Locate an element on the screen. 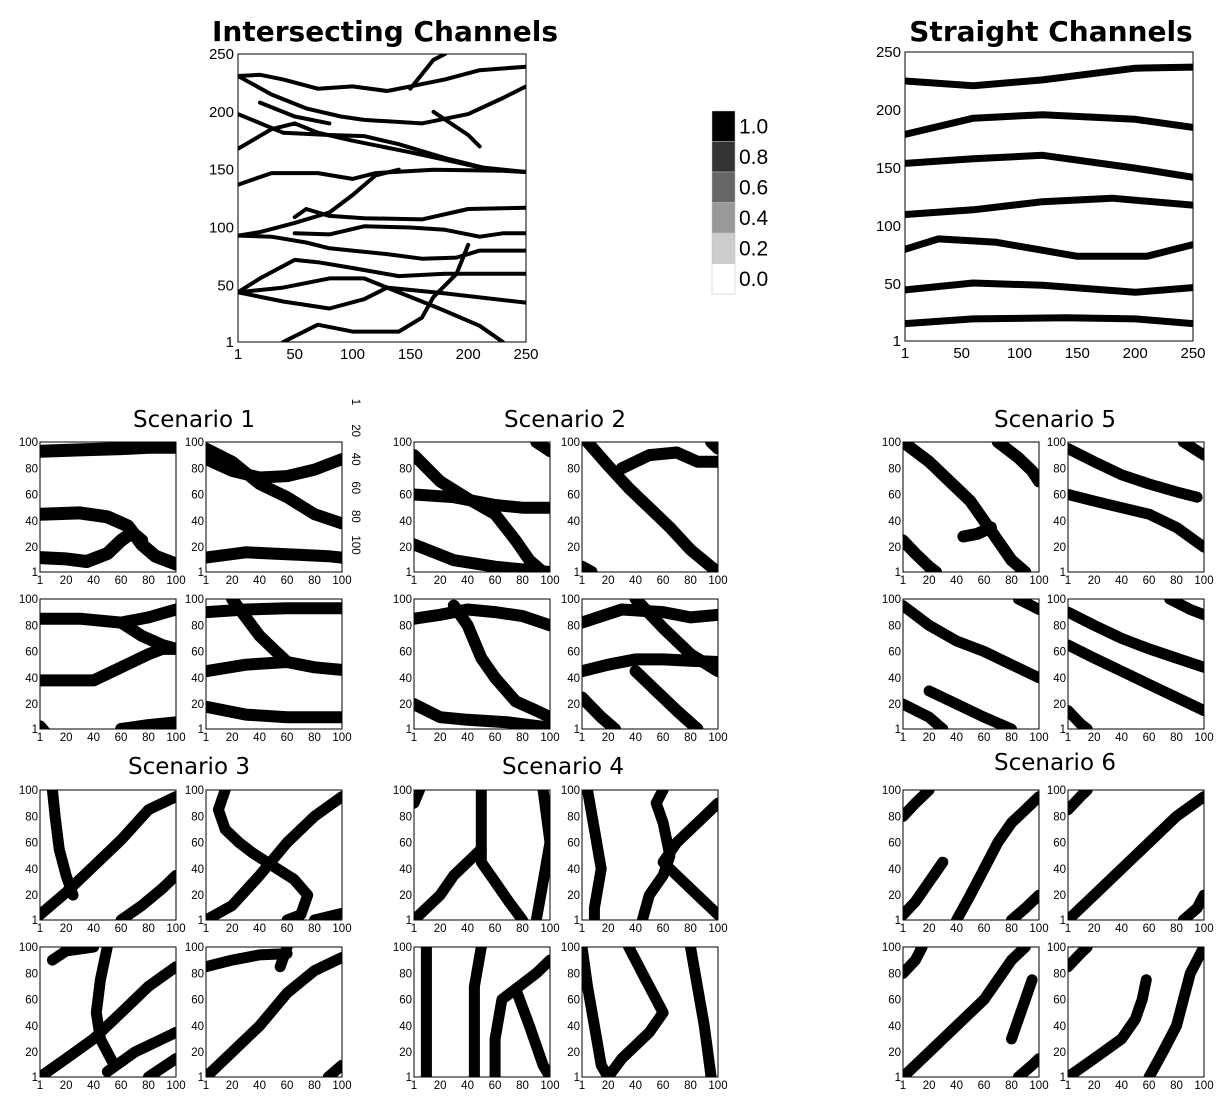  scenario-2-sample-3-channels is located at coordinates (482, 664).